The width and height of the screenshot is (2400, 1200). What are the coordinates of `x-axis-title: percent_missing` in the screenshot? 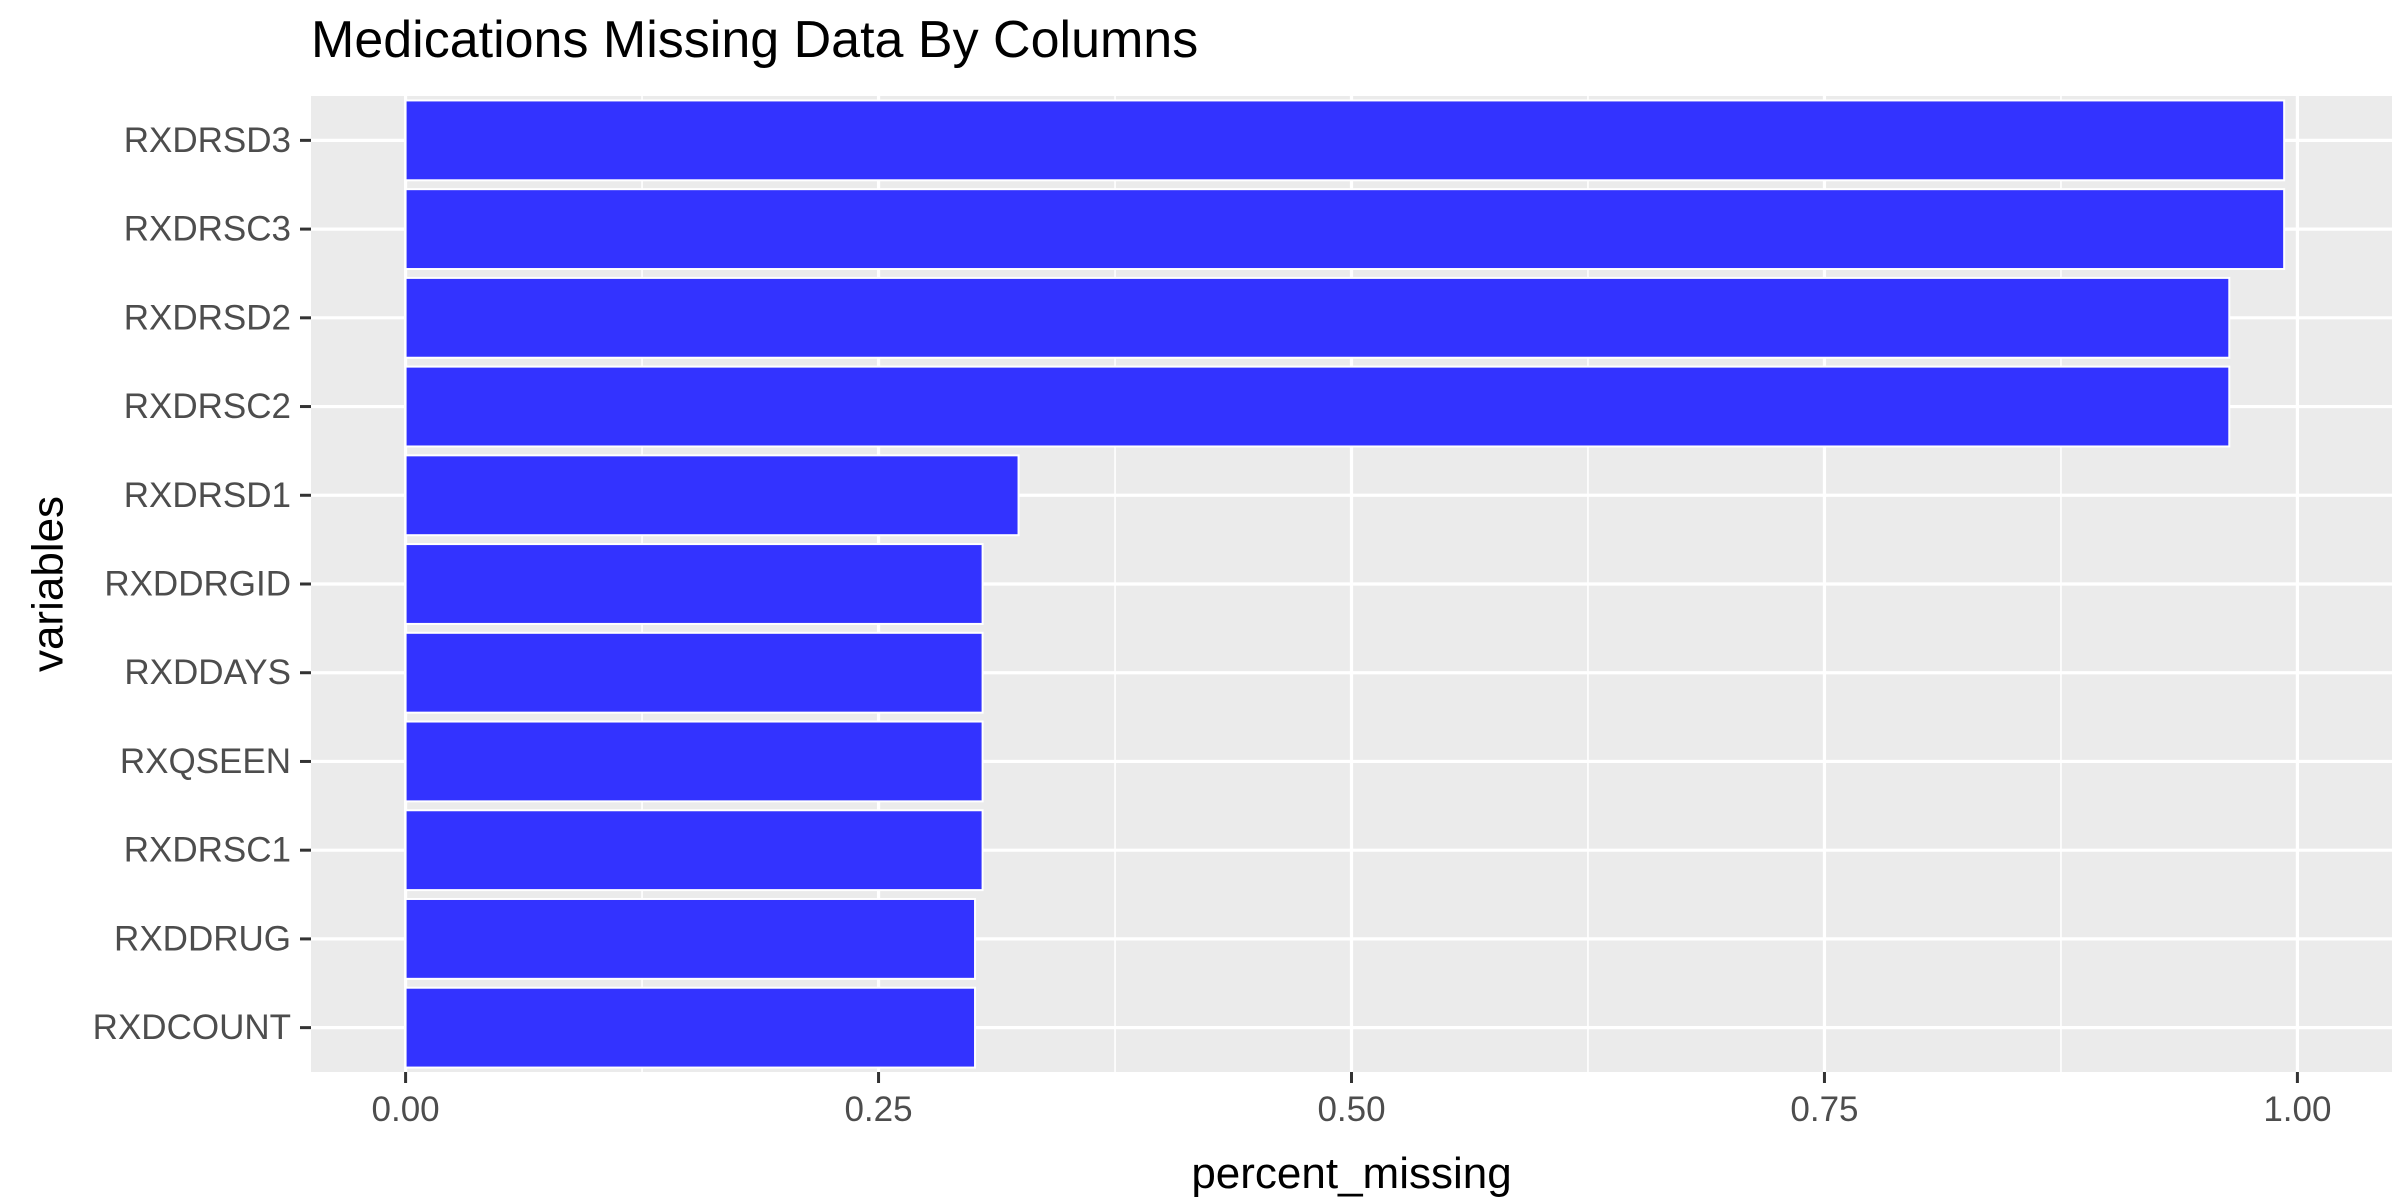 It's located at (1351, 1173).